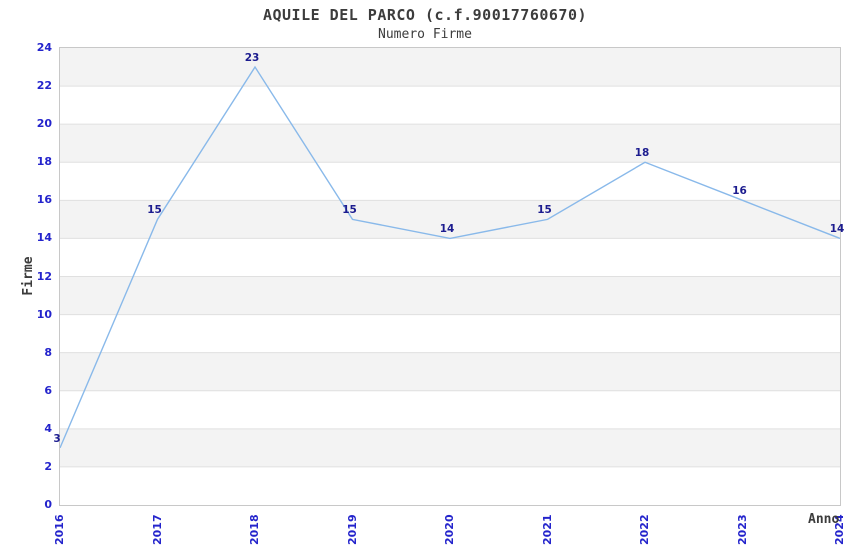 The height and width of the screenshot is (550, 850). I want to click on y-tick-label: 8, so click(48, 352).